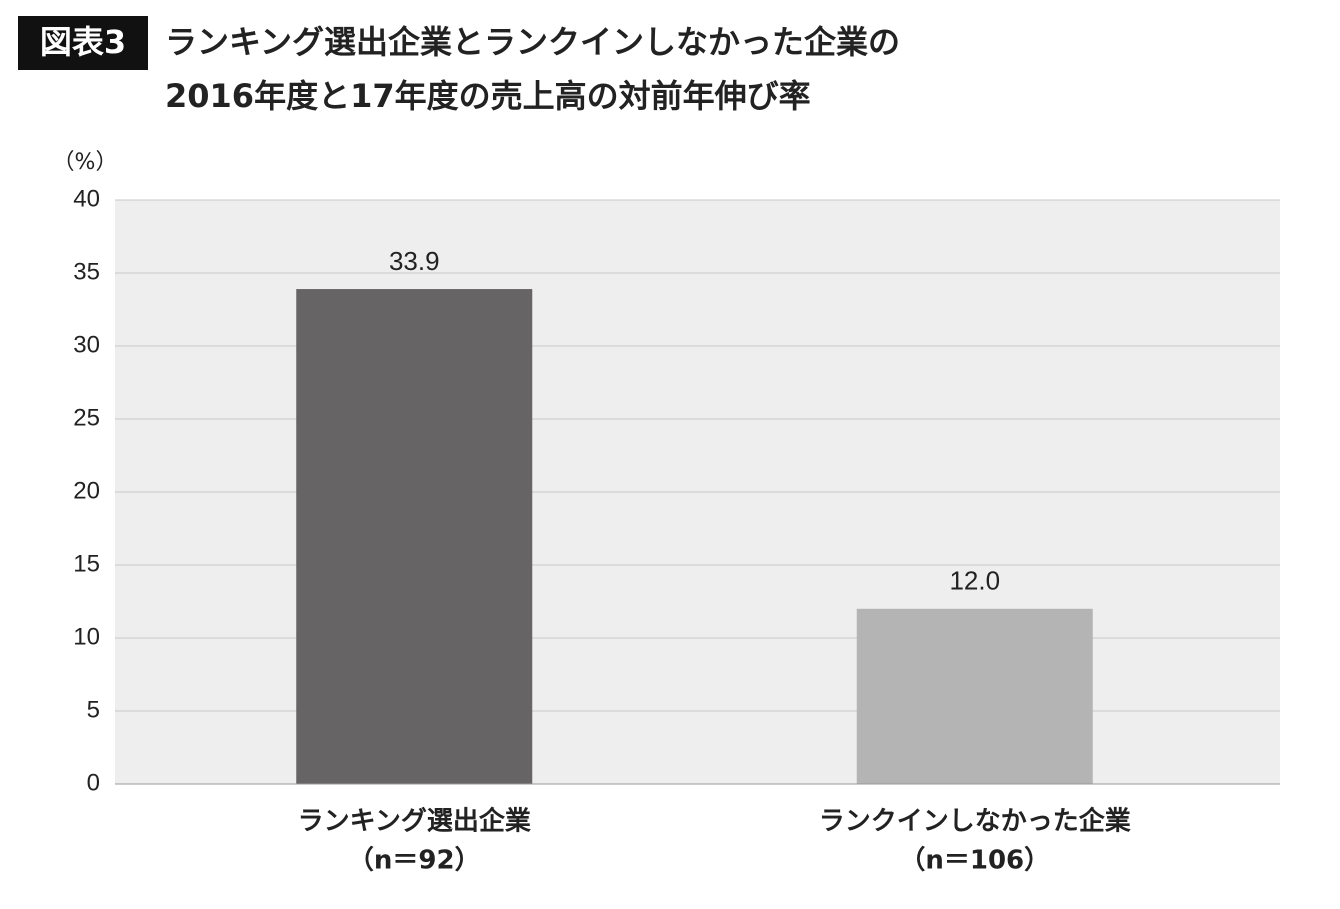 The image size is (1340, 909). Describe the element at coordinates (93, 709) in the screenshot. I see `y-tick-label: 5` at that location.